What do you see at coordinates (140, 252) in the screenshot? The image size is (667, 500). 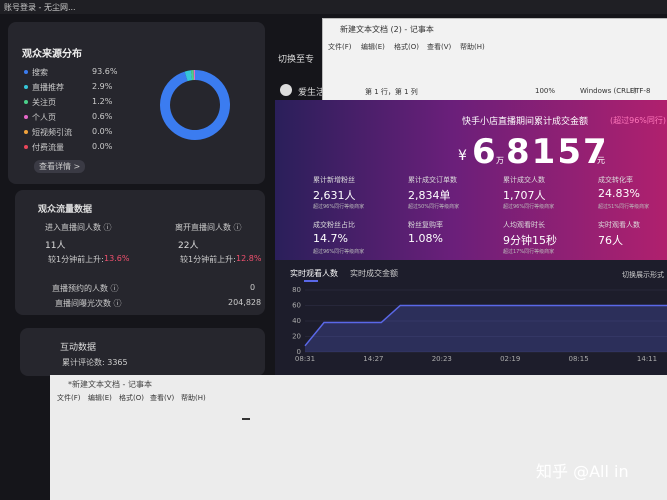 I see `traffic-panel` at bounding box center [140, 252].